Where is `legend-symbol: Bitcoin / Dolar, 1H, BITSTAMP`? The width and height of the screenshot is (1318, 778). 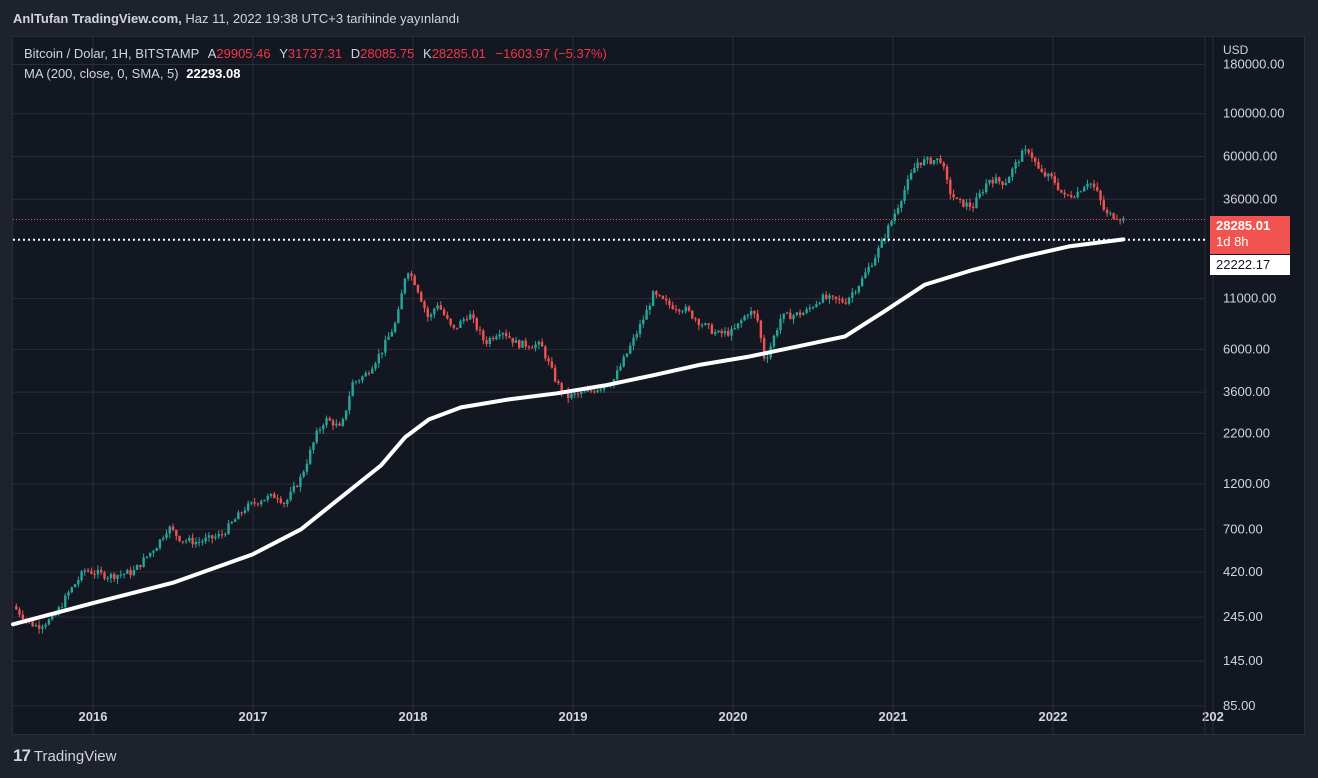 legend-symbol: Bitcoin / Dolar, 1H, BITSTAMP is located at coordinates (112, 53).